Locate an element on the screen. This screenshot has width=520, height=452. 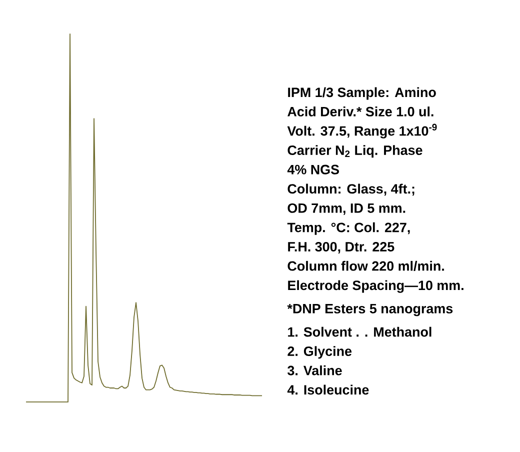
text: Electrode Spacing—10 mm. is located at coordinates (376, 286).